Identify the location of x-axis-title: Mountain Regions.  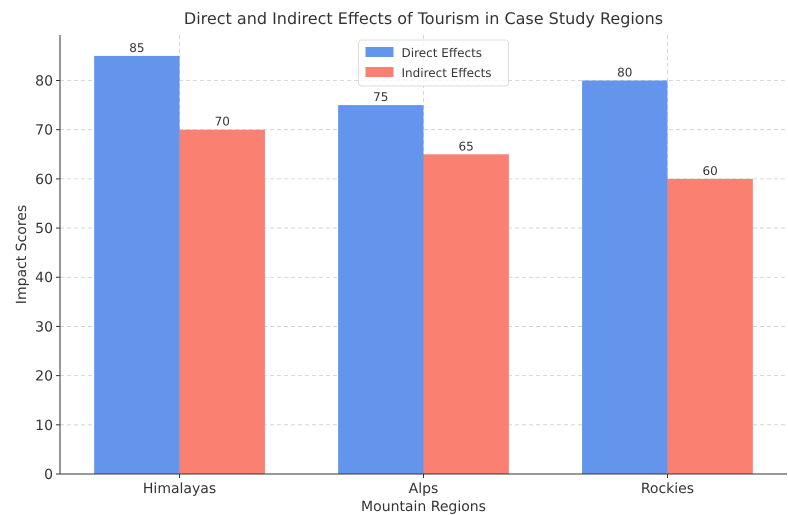
(423, 507).